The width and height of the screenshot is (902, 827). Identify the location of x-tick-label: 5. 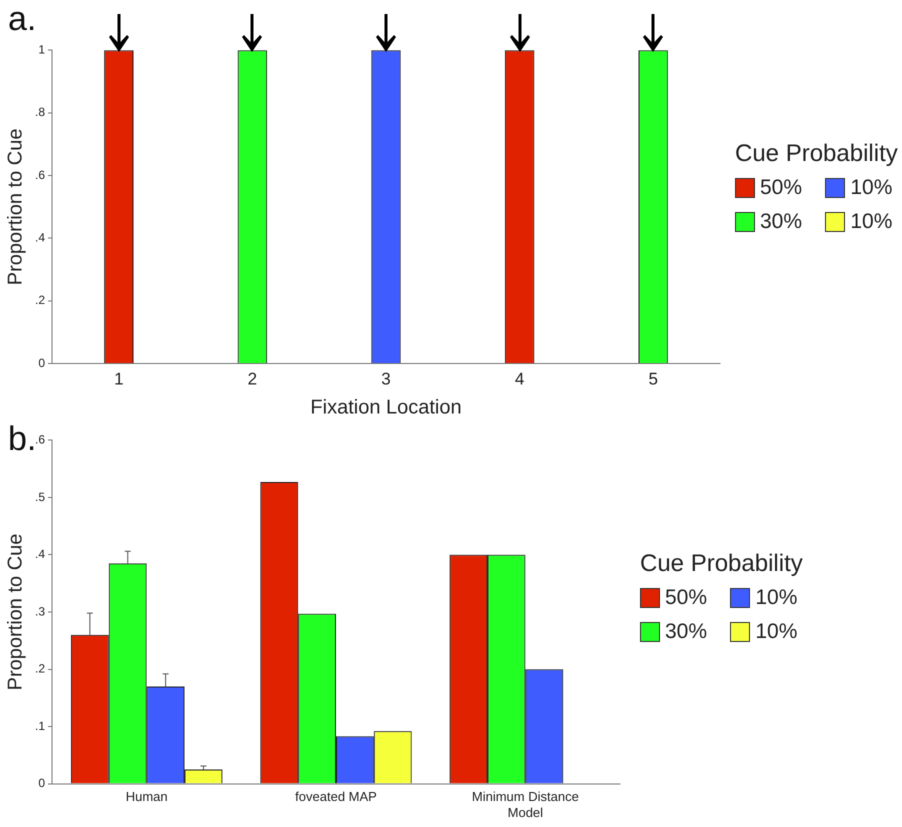
(653, 378).